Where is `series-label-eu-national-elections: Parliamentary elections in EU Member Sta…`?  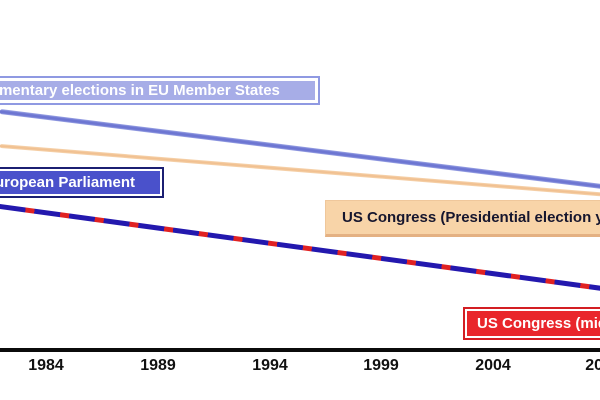
series-label-eu-national-elections: Parliamentary elections in EU Member Sta… is located at coordinates (160, 90).